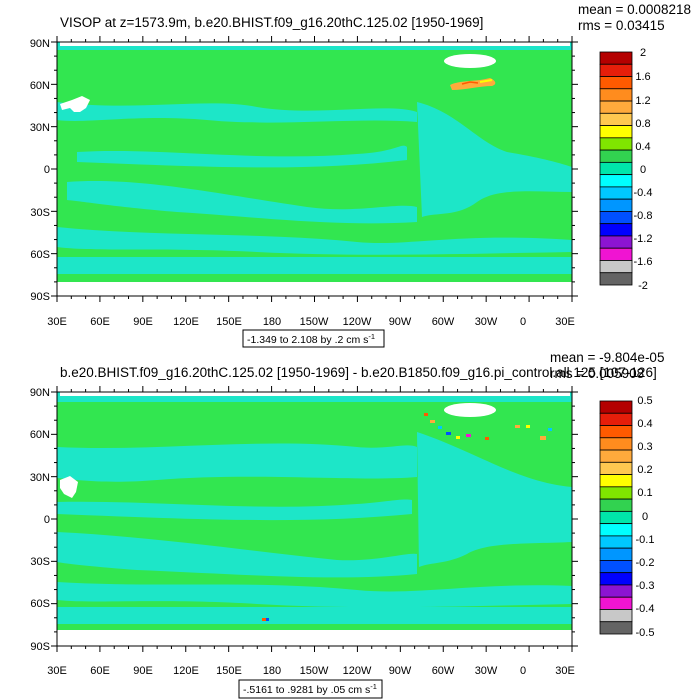 The image size is (700, 700). What do you see at coordinates (100, 322) in the screenshot?
I see `panel-1-lon-tick-label: 60E` at bounding box center [100, 322].